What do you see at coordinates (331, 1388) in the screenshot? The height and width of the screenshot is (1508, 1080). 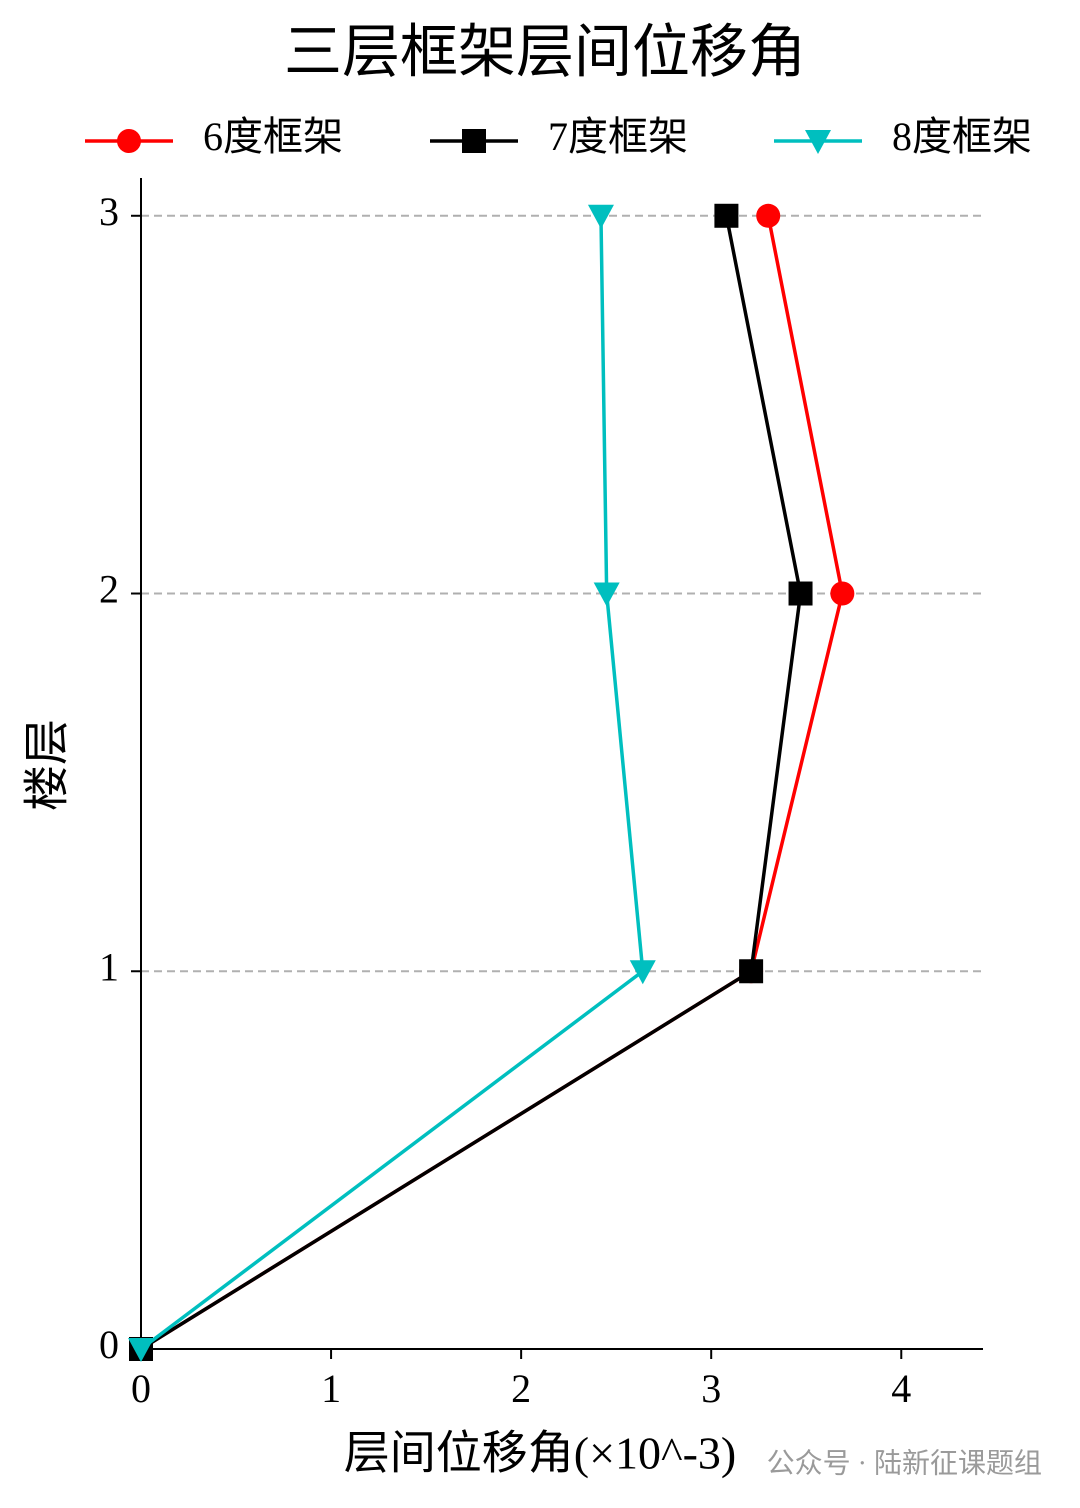 I see `x-tick-label: 1` at bounding box center [331, 1388].